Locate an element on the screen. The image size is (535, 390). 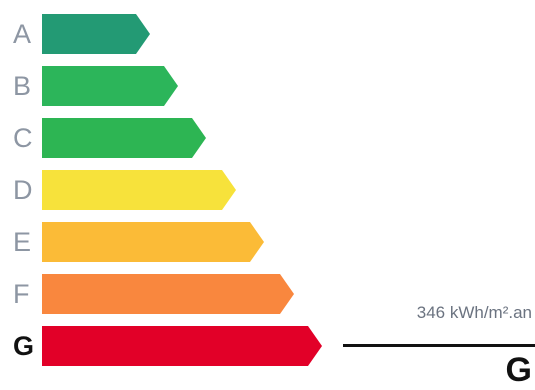
rating-bar-a is located at coordinates (96, 34).